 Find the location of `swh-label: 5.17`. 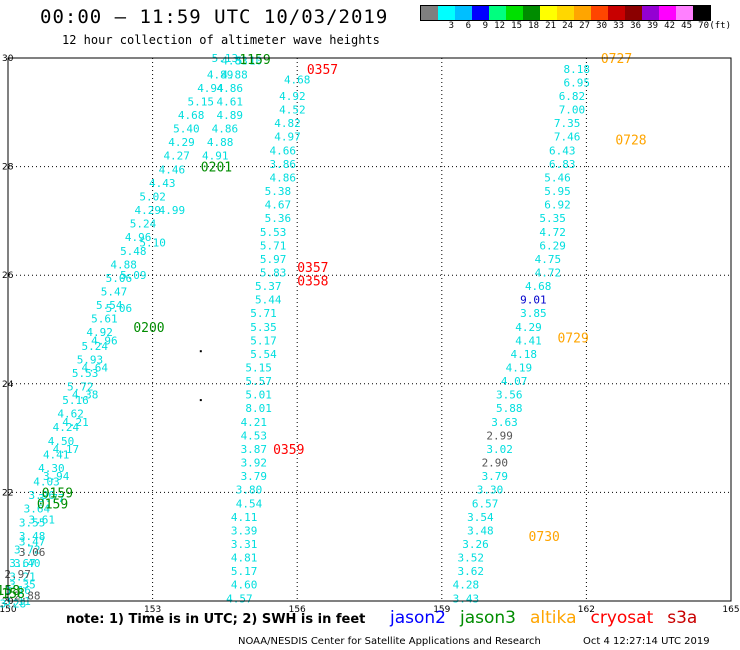

swh-label: 5.17 is located at coordinates (263, 340).